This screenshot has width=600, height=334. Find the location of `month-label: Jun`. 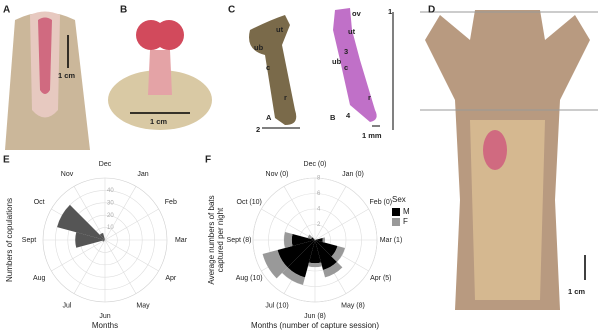

month-label: Jun is located at coordinates (104, 316).